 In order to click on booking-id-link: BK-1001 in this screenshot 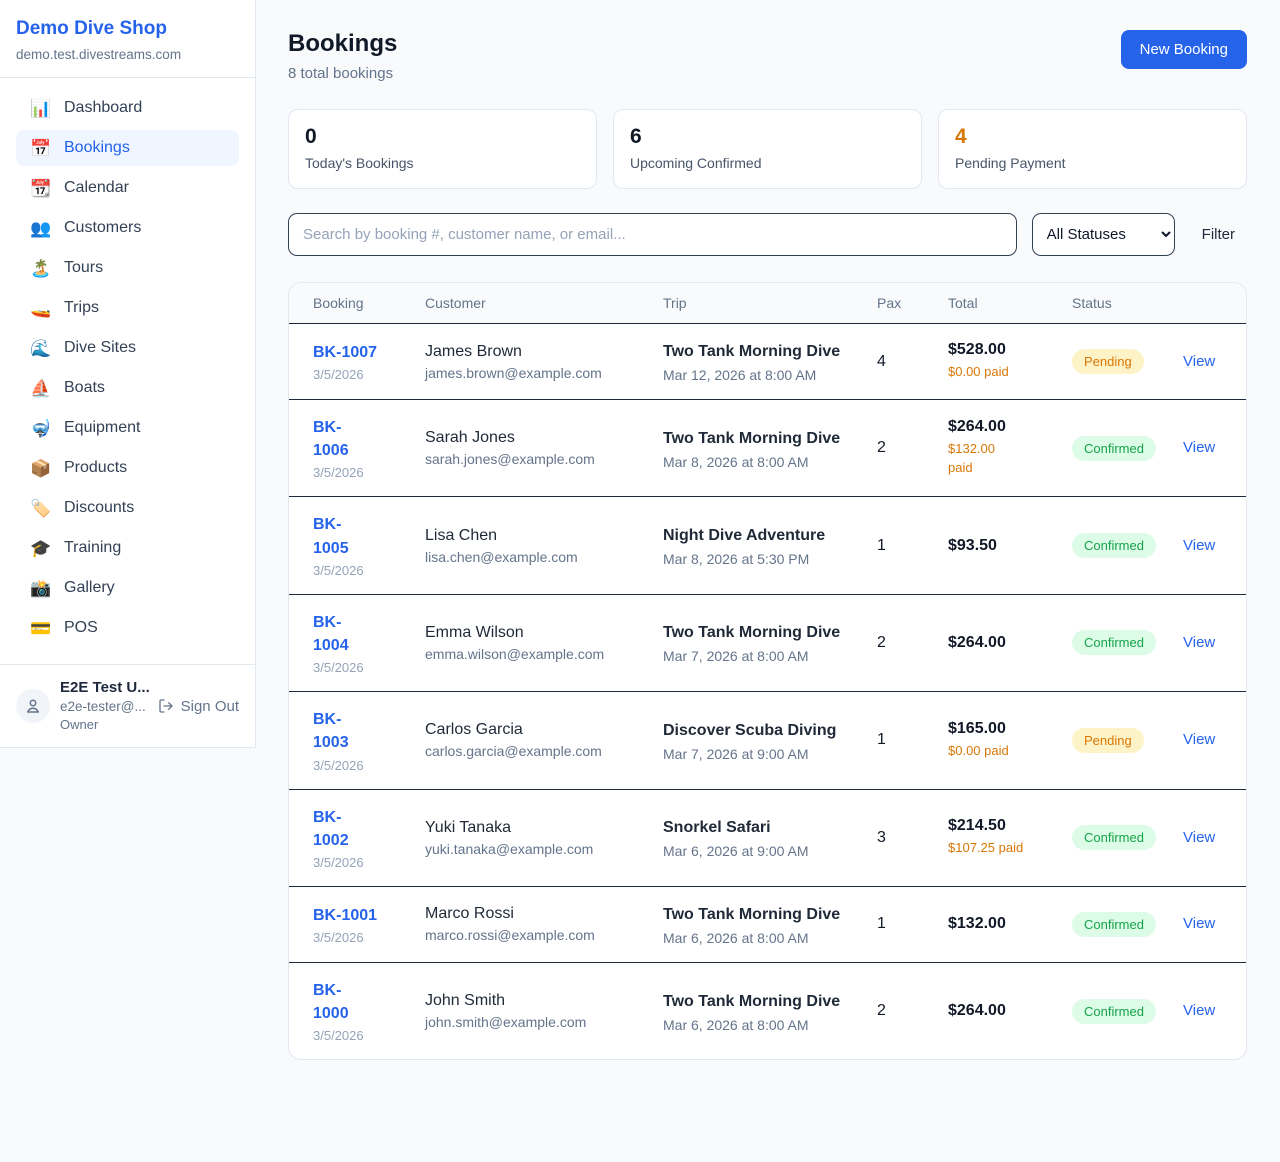, I will do `click(345, 915)`.